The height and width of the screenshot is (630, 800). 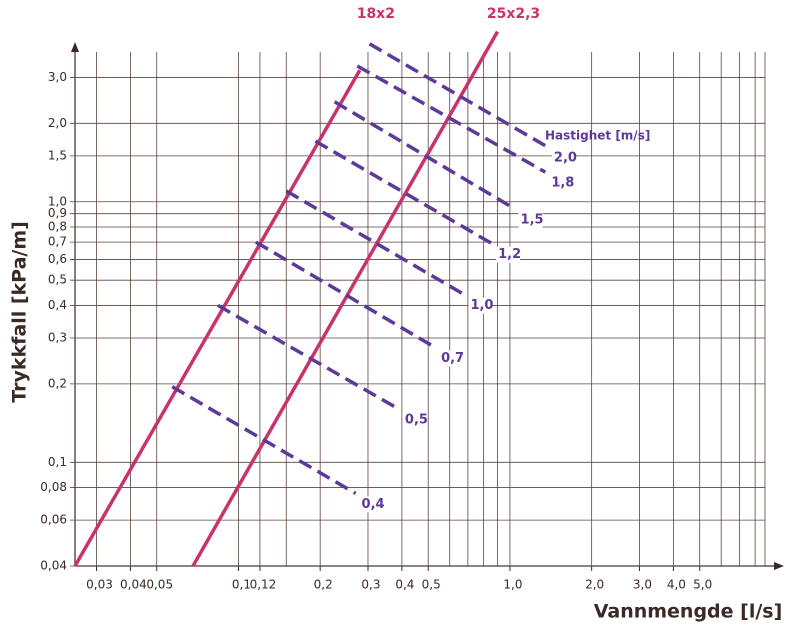 I want to click on y-tick-label: 0,4, so click(x=57, y=305).